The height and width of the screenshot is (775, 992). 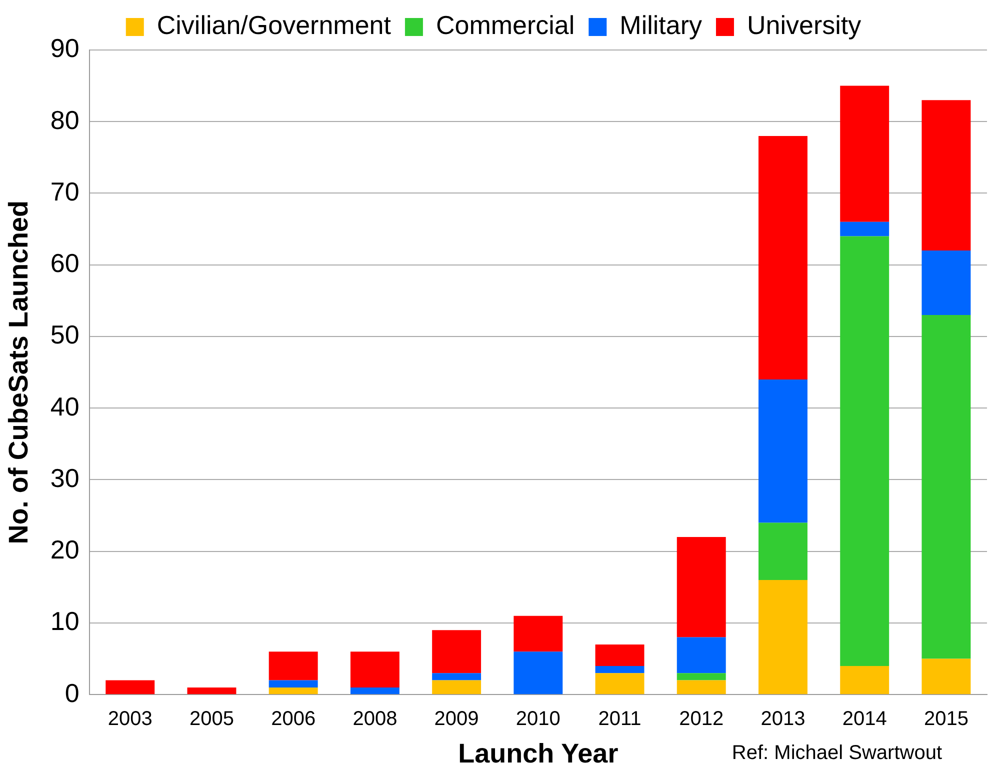 I want to click on y-tick-label: 70, so click(x=65, y=191).